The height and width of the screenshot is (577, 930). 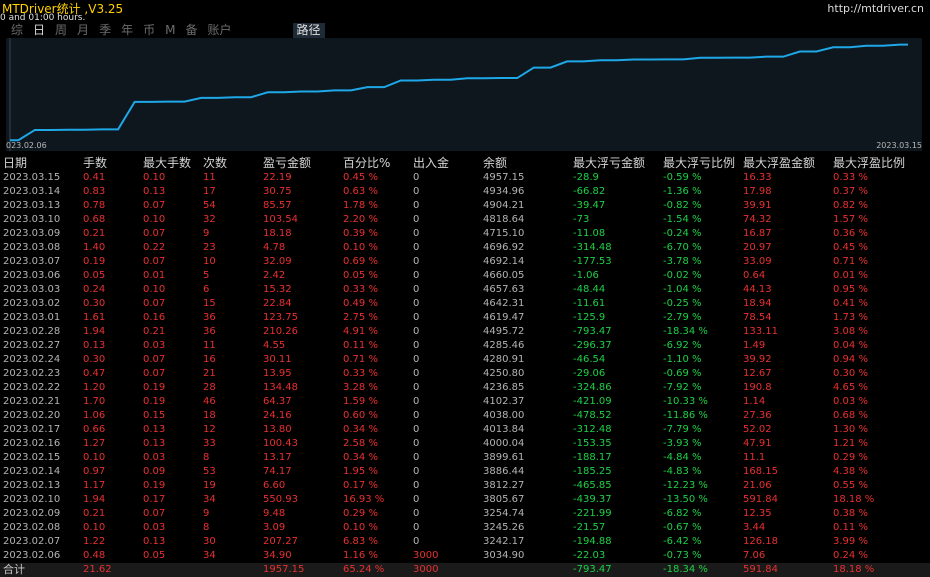 I want to click on header-trades: 次数, so click(x=215, y=163).